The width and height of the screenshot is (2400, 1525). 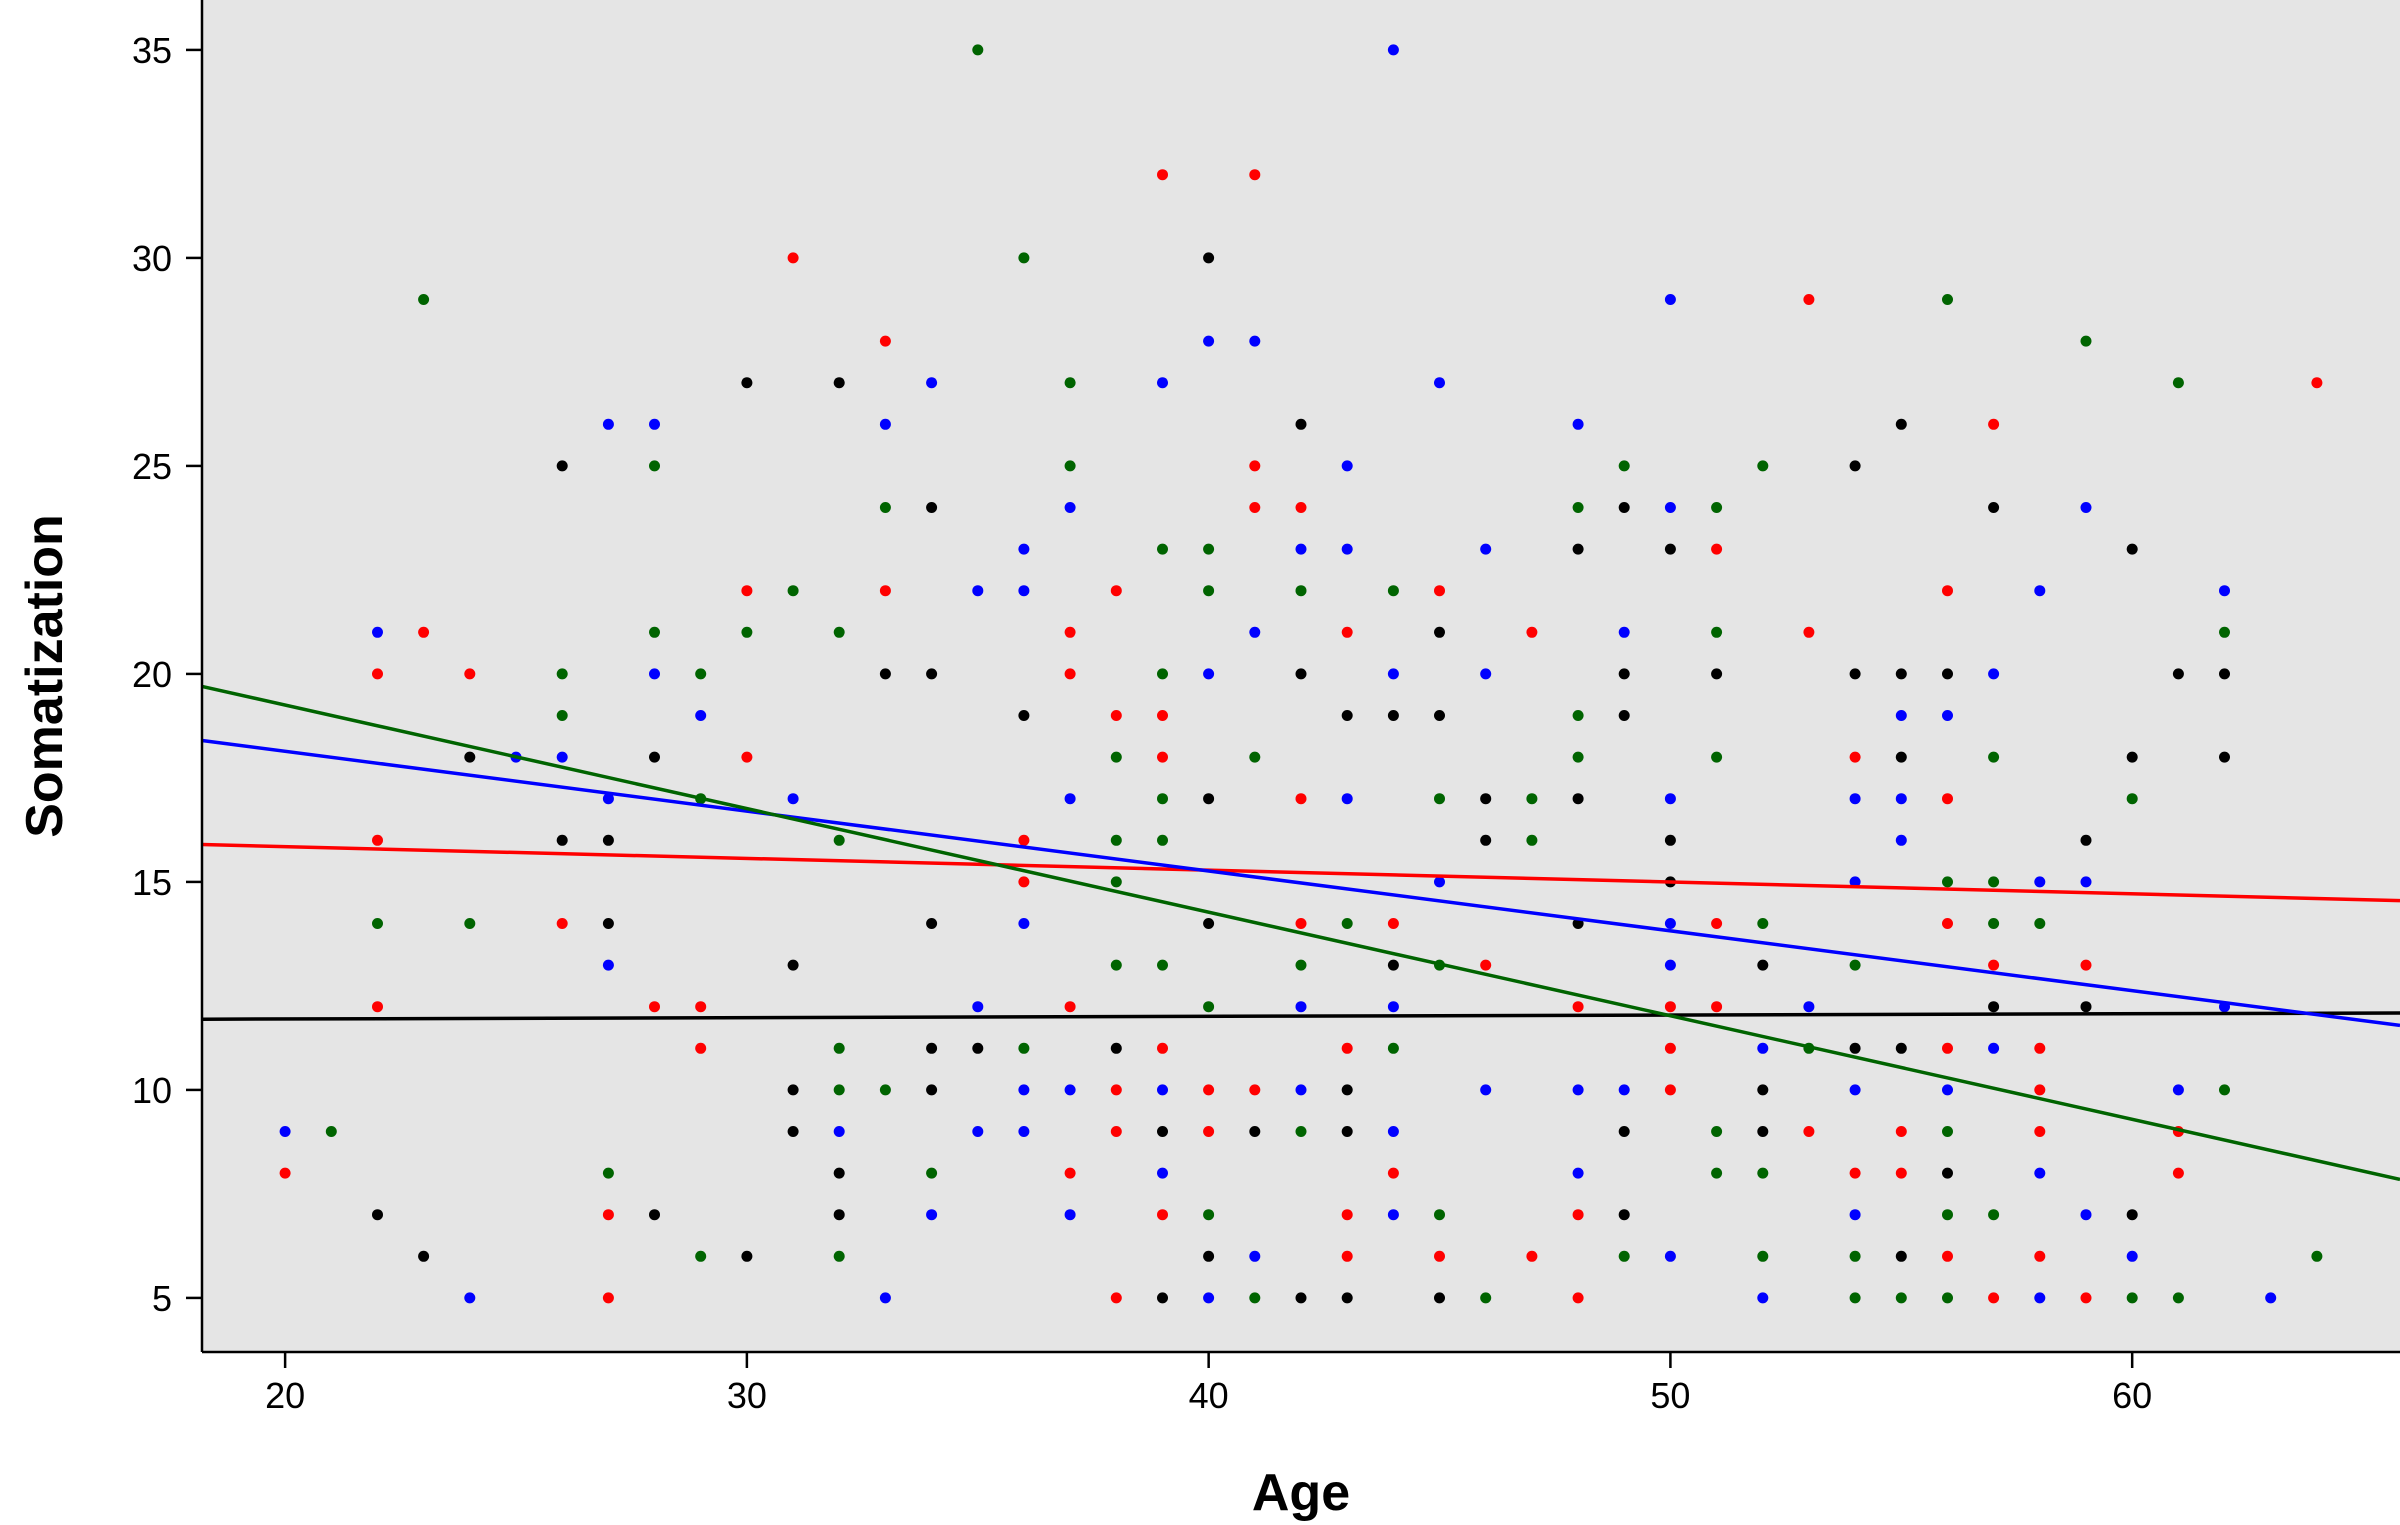 I want to click on y-tick-label: 30, so click(x=152, y=258).